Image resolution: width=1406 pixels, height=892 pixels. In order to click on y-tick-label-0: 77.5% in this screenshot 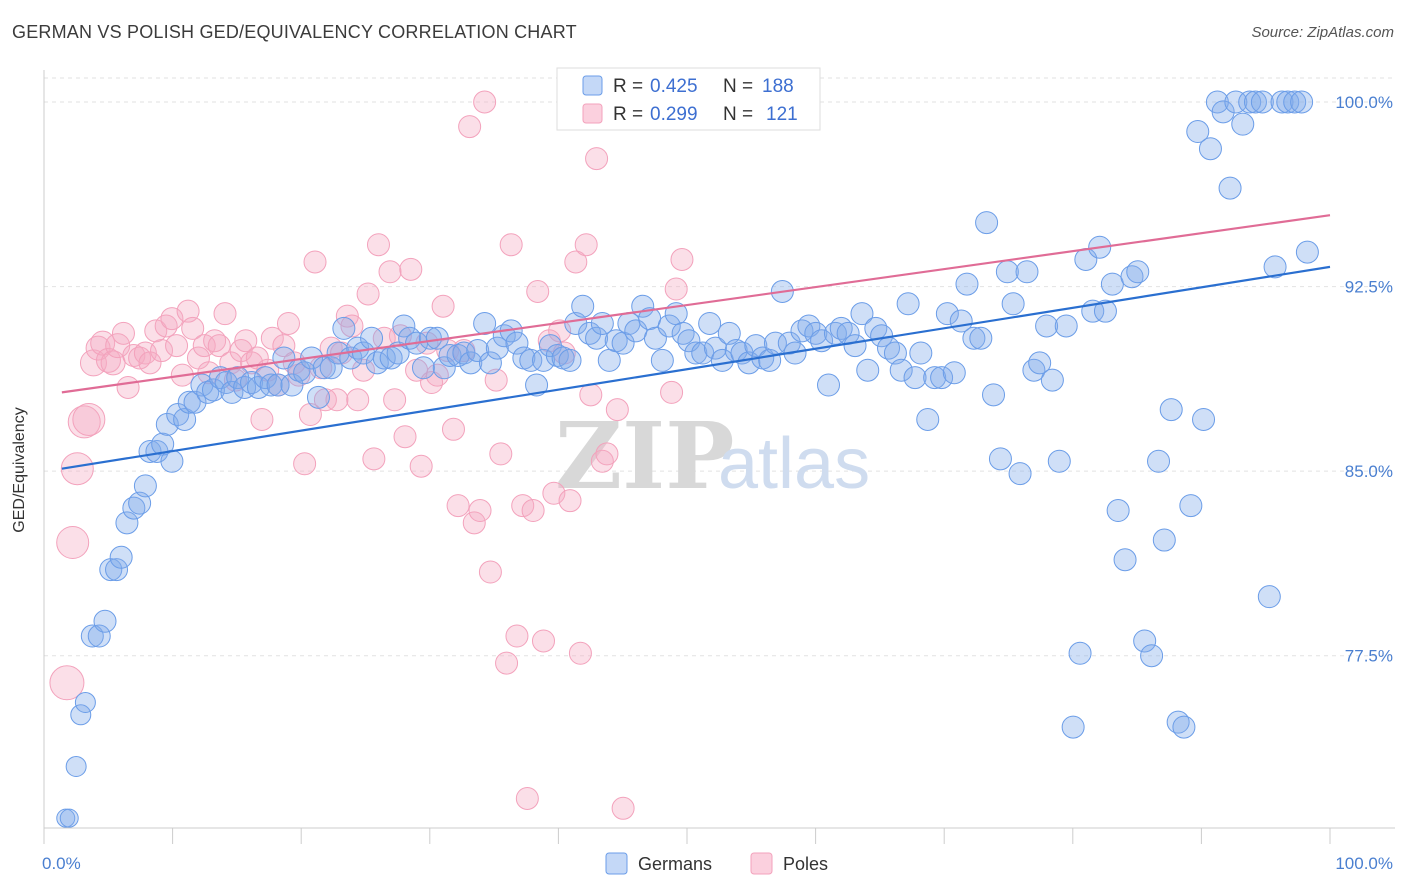, I will do `click(1369, 656)`.